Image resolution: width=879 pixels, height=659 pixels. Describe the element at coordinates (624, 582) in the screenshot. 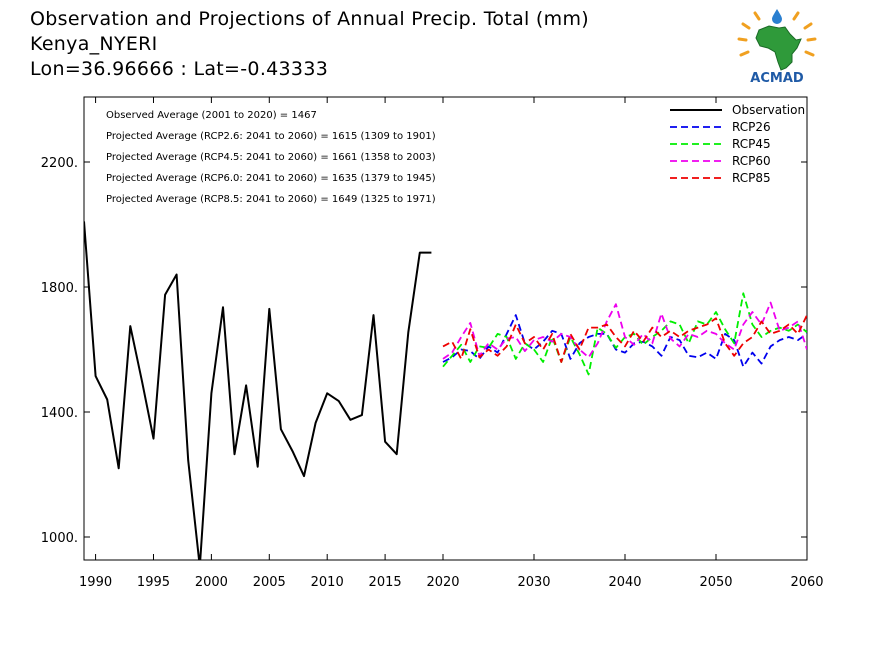

I see `x-tick-label: 2040` at that location.